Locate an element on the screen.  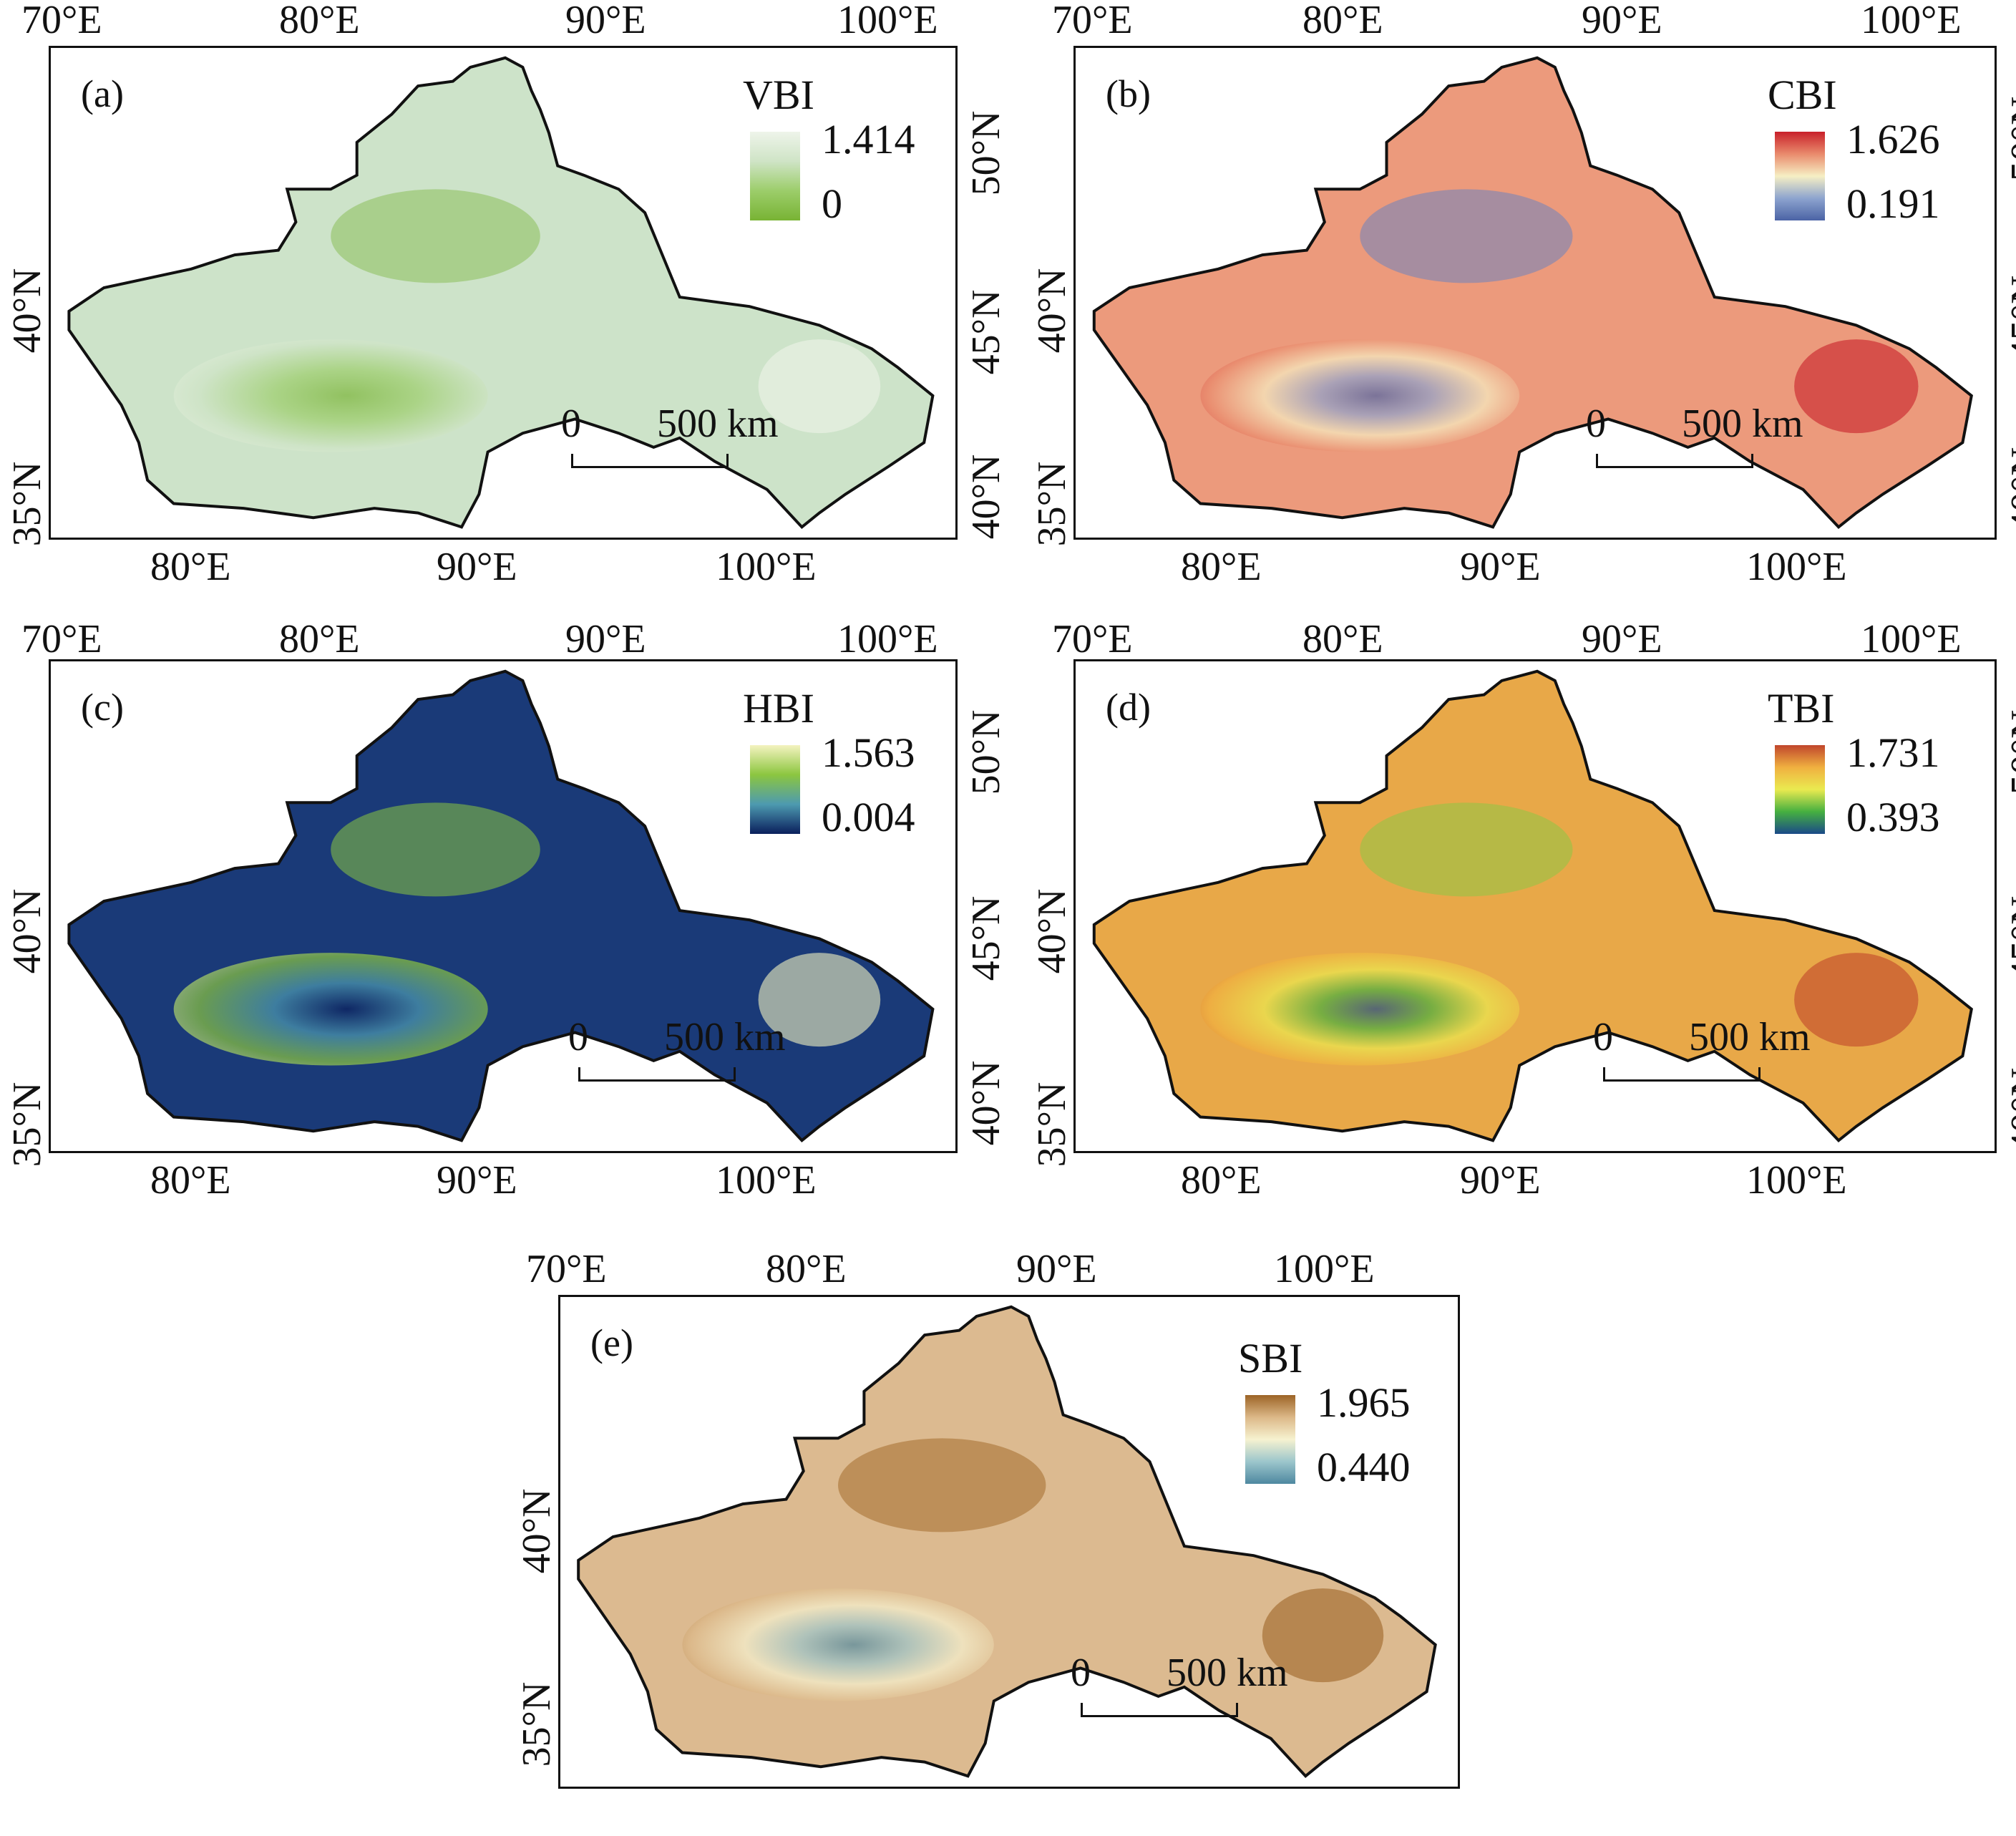
legend-title: CBI is located at coordinates (1802, 95).